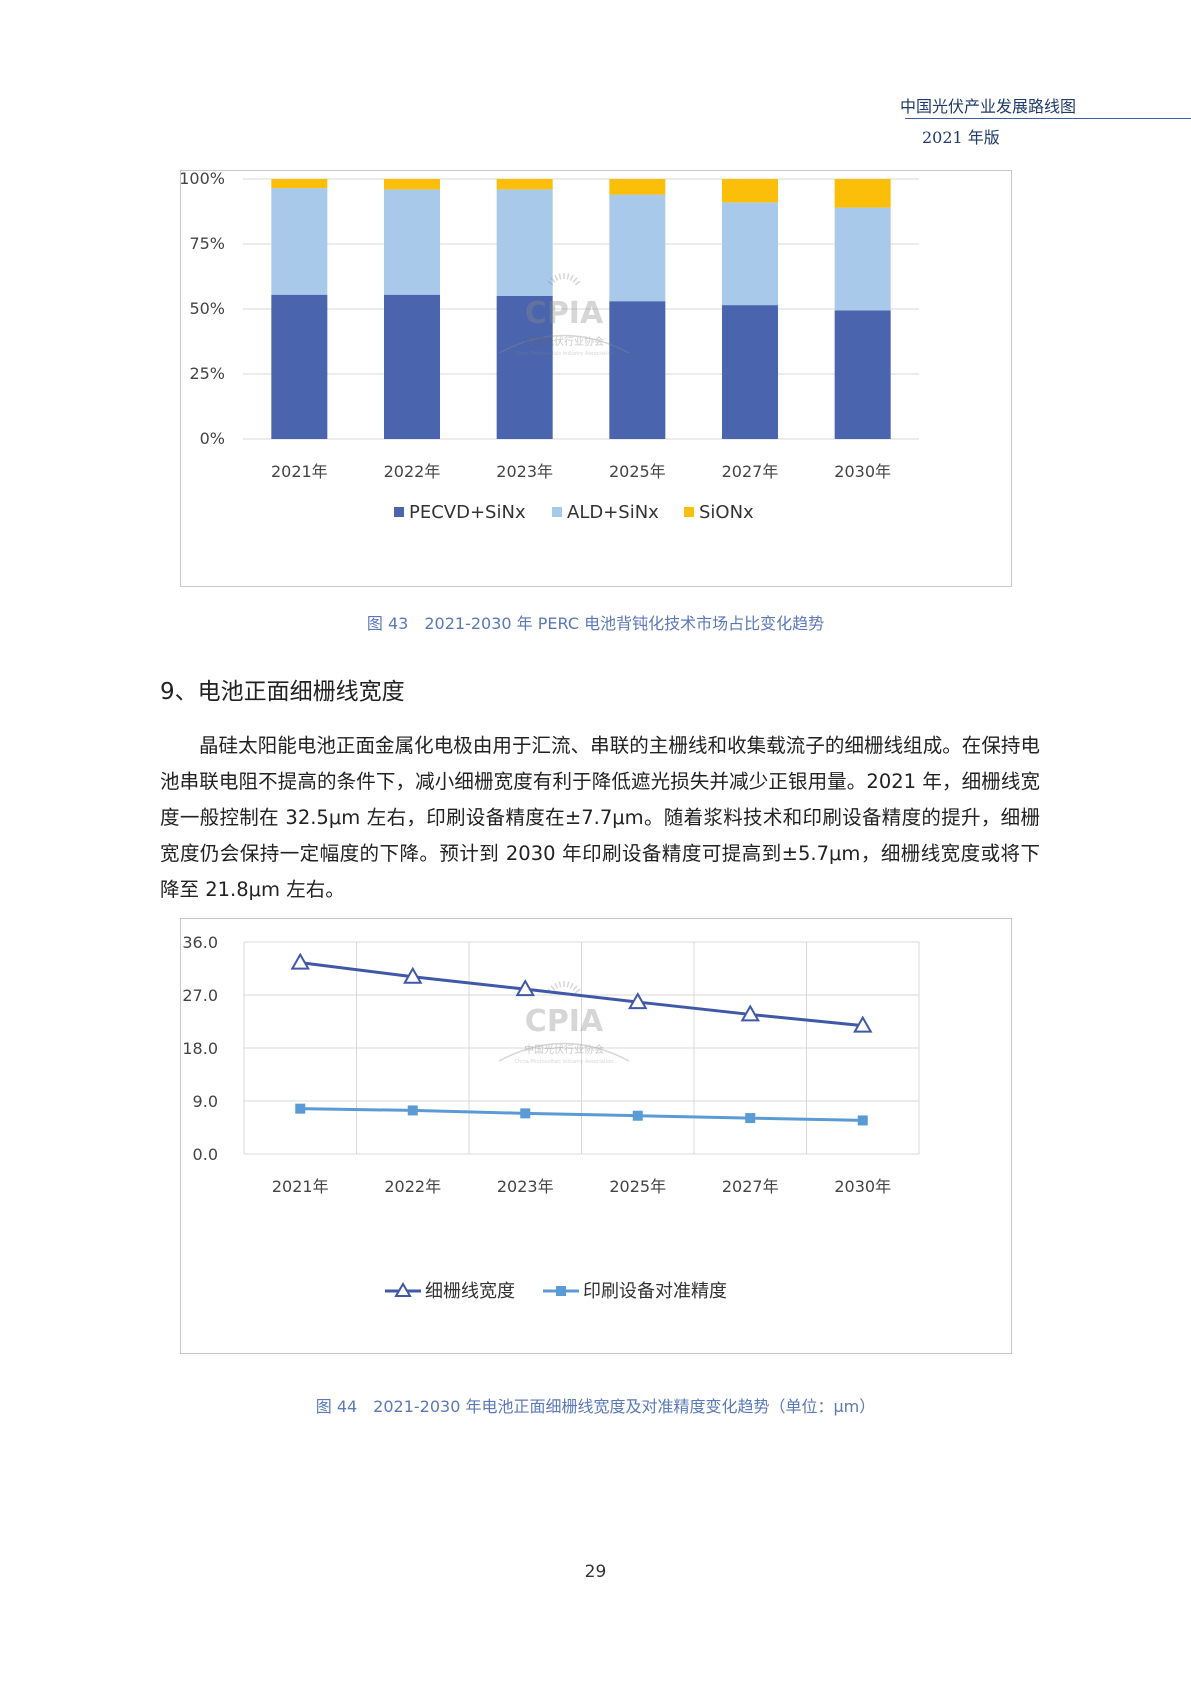 The image size is (1191, 1684). What do you see at coordinates (207, 373) in the screenshot?
I see `y-tick-label: 25%` at bounding box center [207, 373].